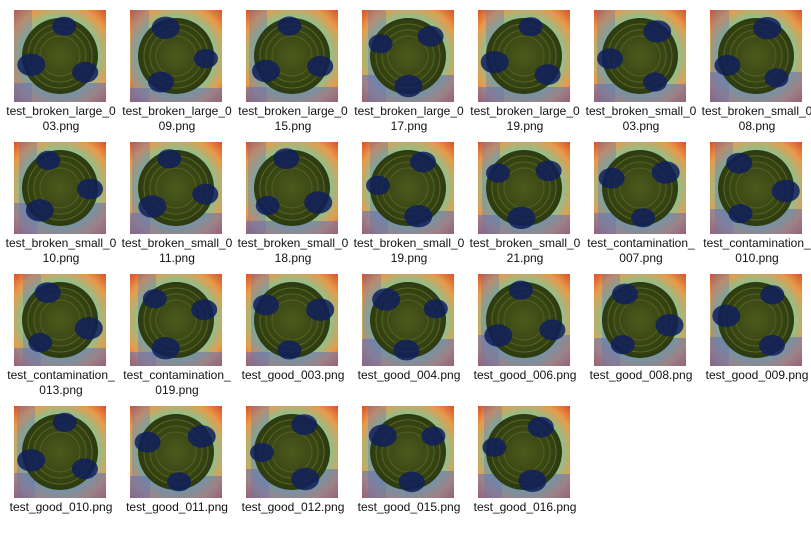 Image resolution: width=811 pixels, height=539 pixels. I want to click on file-item: test_contamination_010.png, so click(756, 198).